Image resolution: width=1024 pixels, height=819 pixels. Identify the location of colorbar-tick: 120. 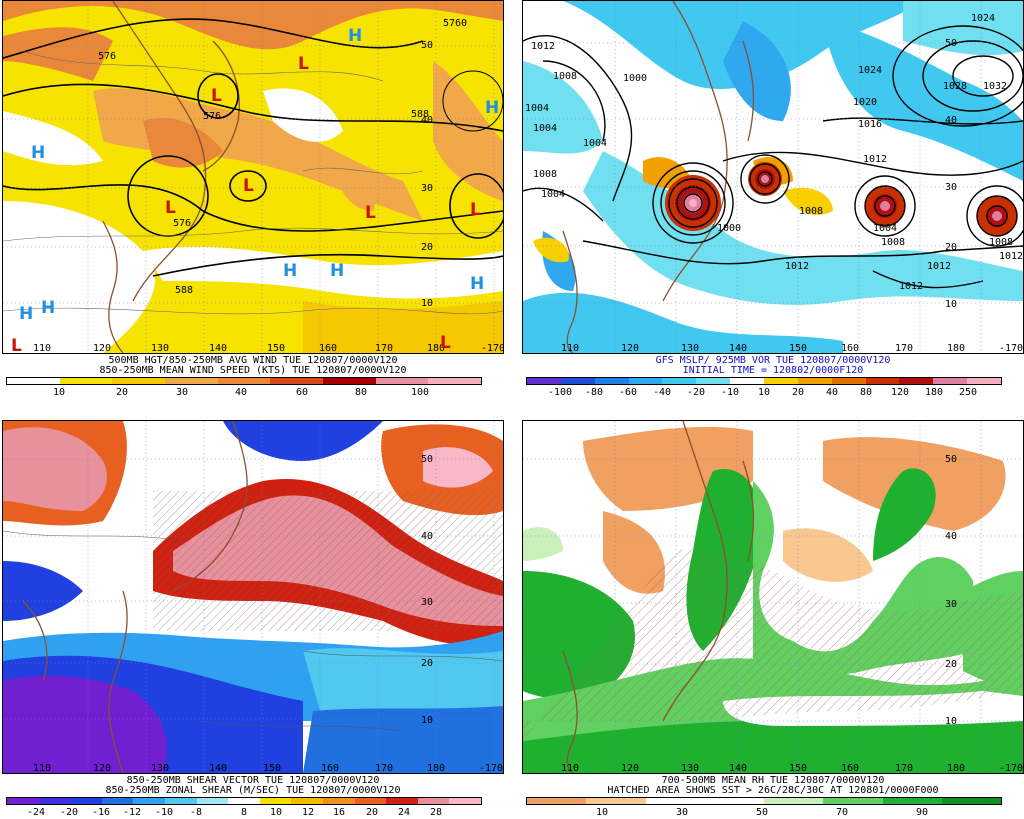
(900, 392).